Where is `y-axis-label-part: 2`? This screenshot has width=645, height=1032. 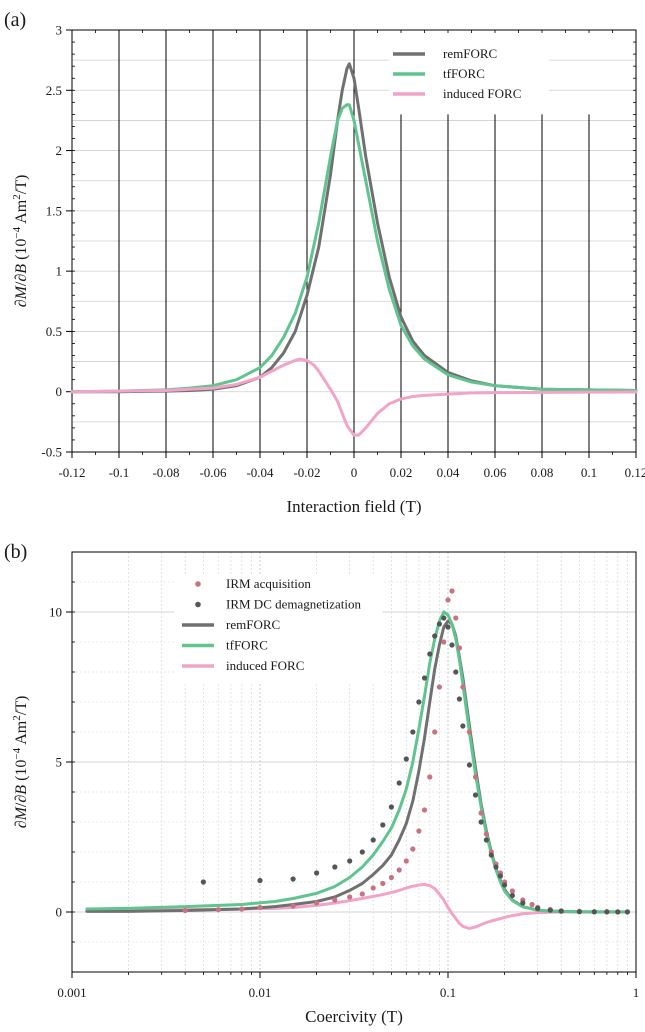
y-axis-label-part: 2 is located at coordinates (17, 197).